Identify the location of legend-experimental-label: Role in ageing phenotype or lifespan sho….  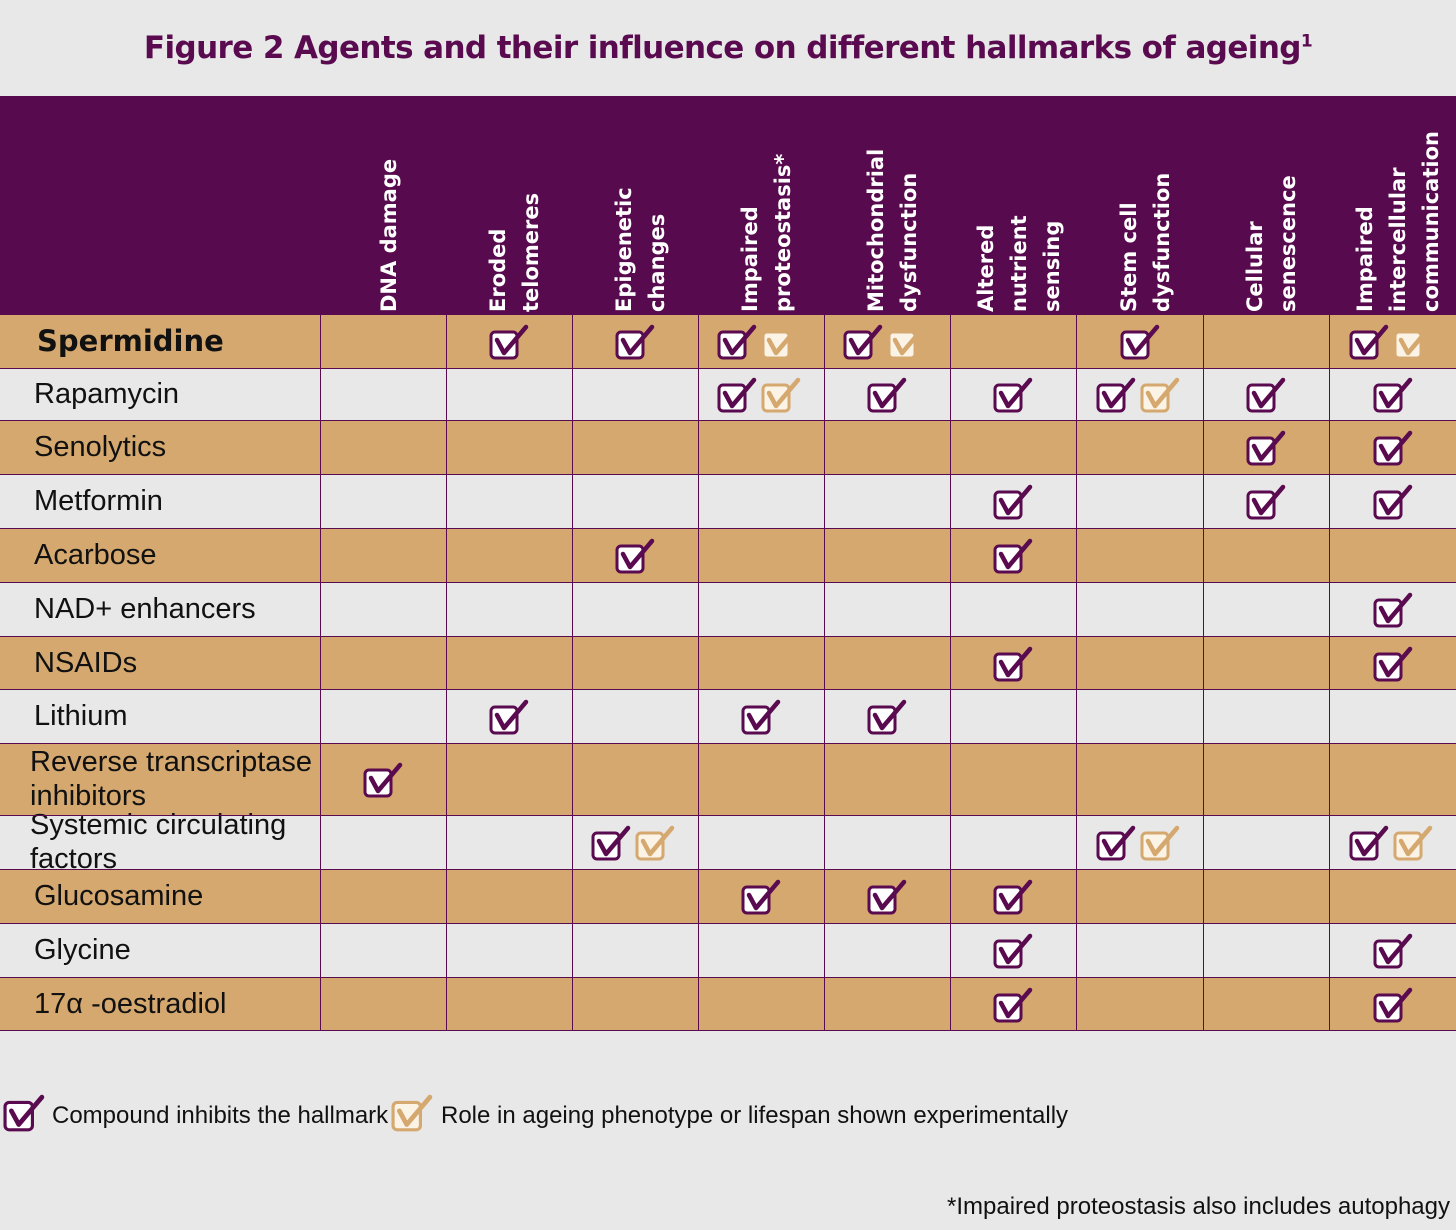
(755, 1115).